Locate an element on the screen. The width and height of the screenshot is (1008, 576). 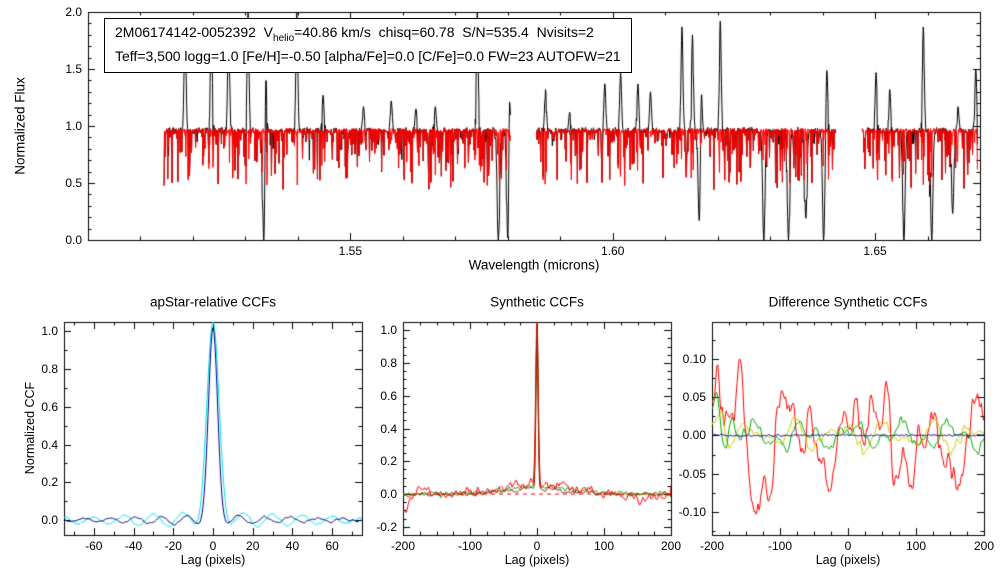
spectrum-ytick-label: 1.0 is located at coordinates (73, 126).